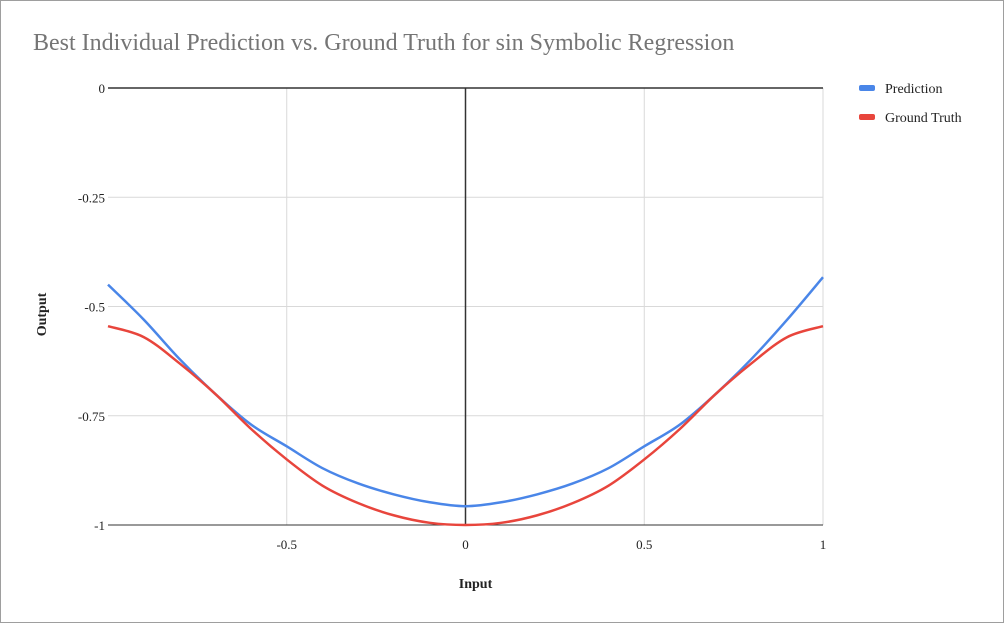  I want to click on y-tick-label: -1, so click(99, 525).